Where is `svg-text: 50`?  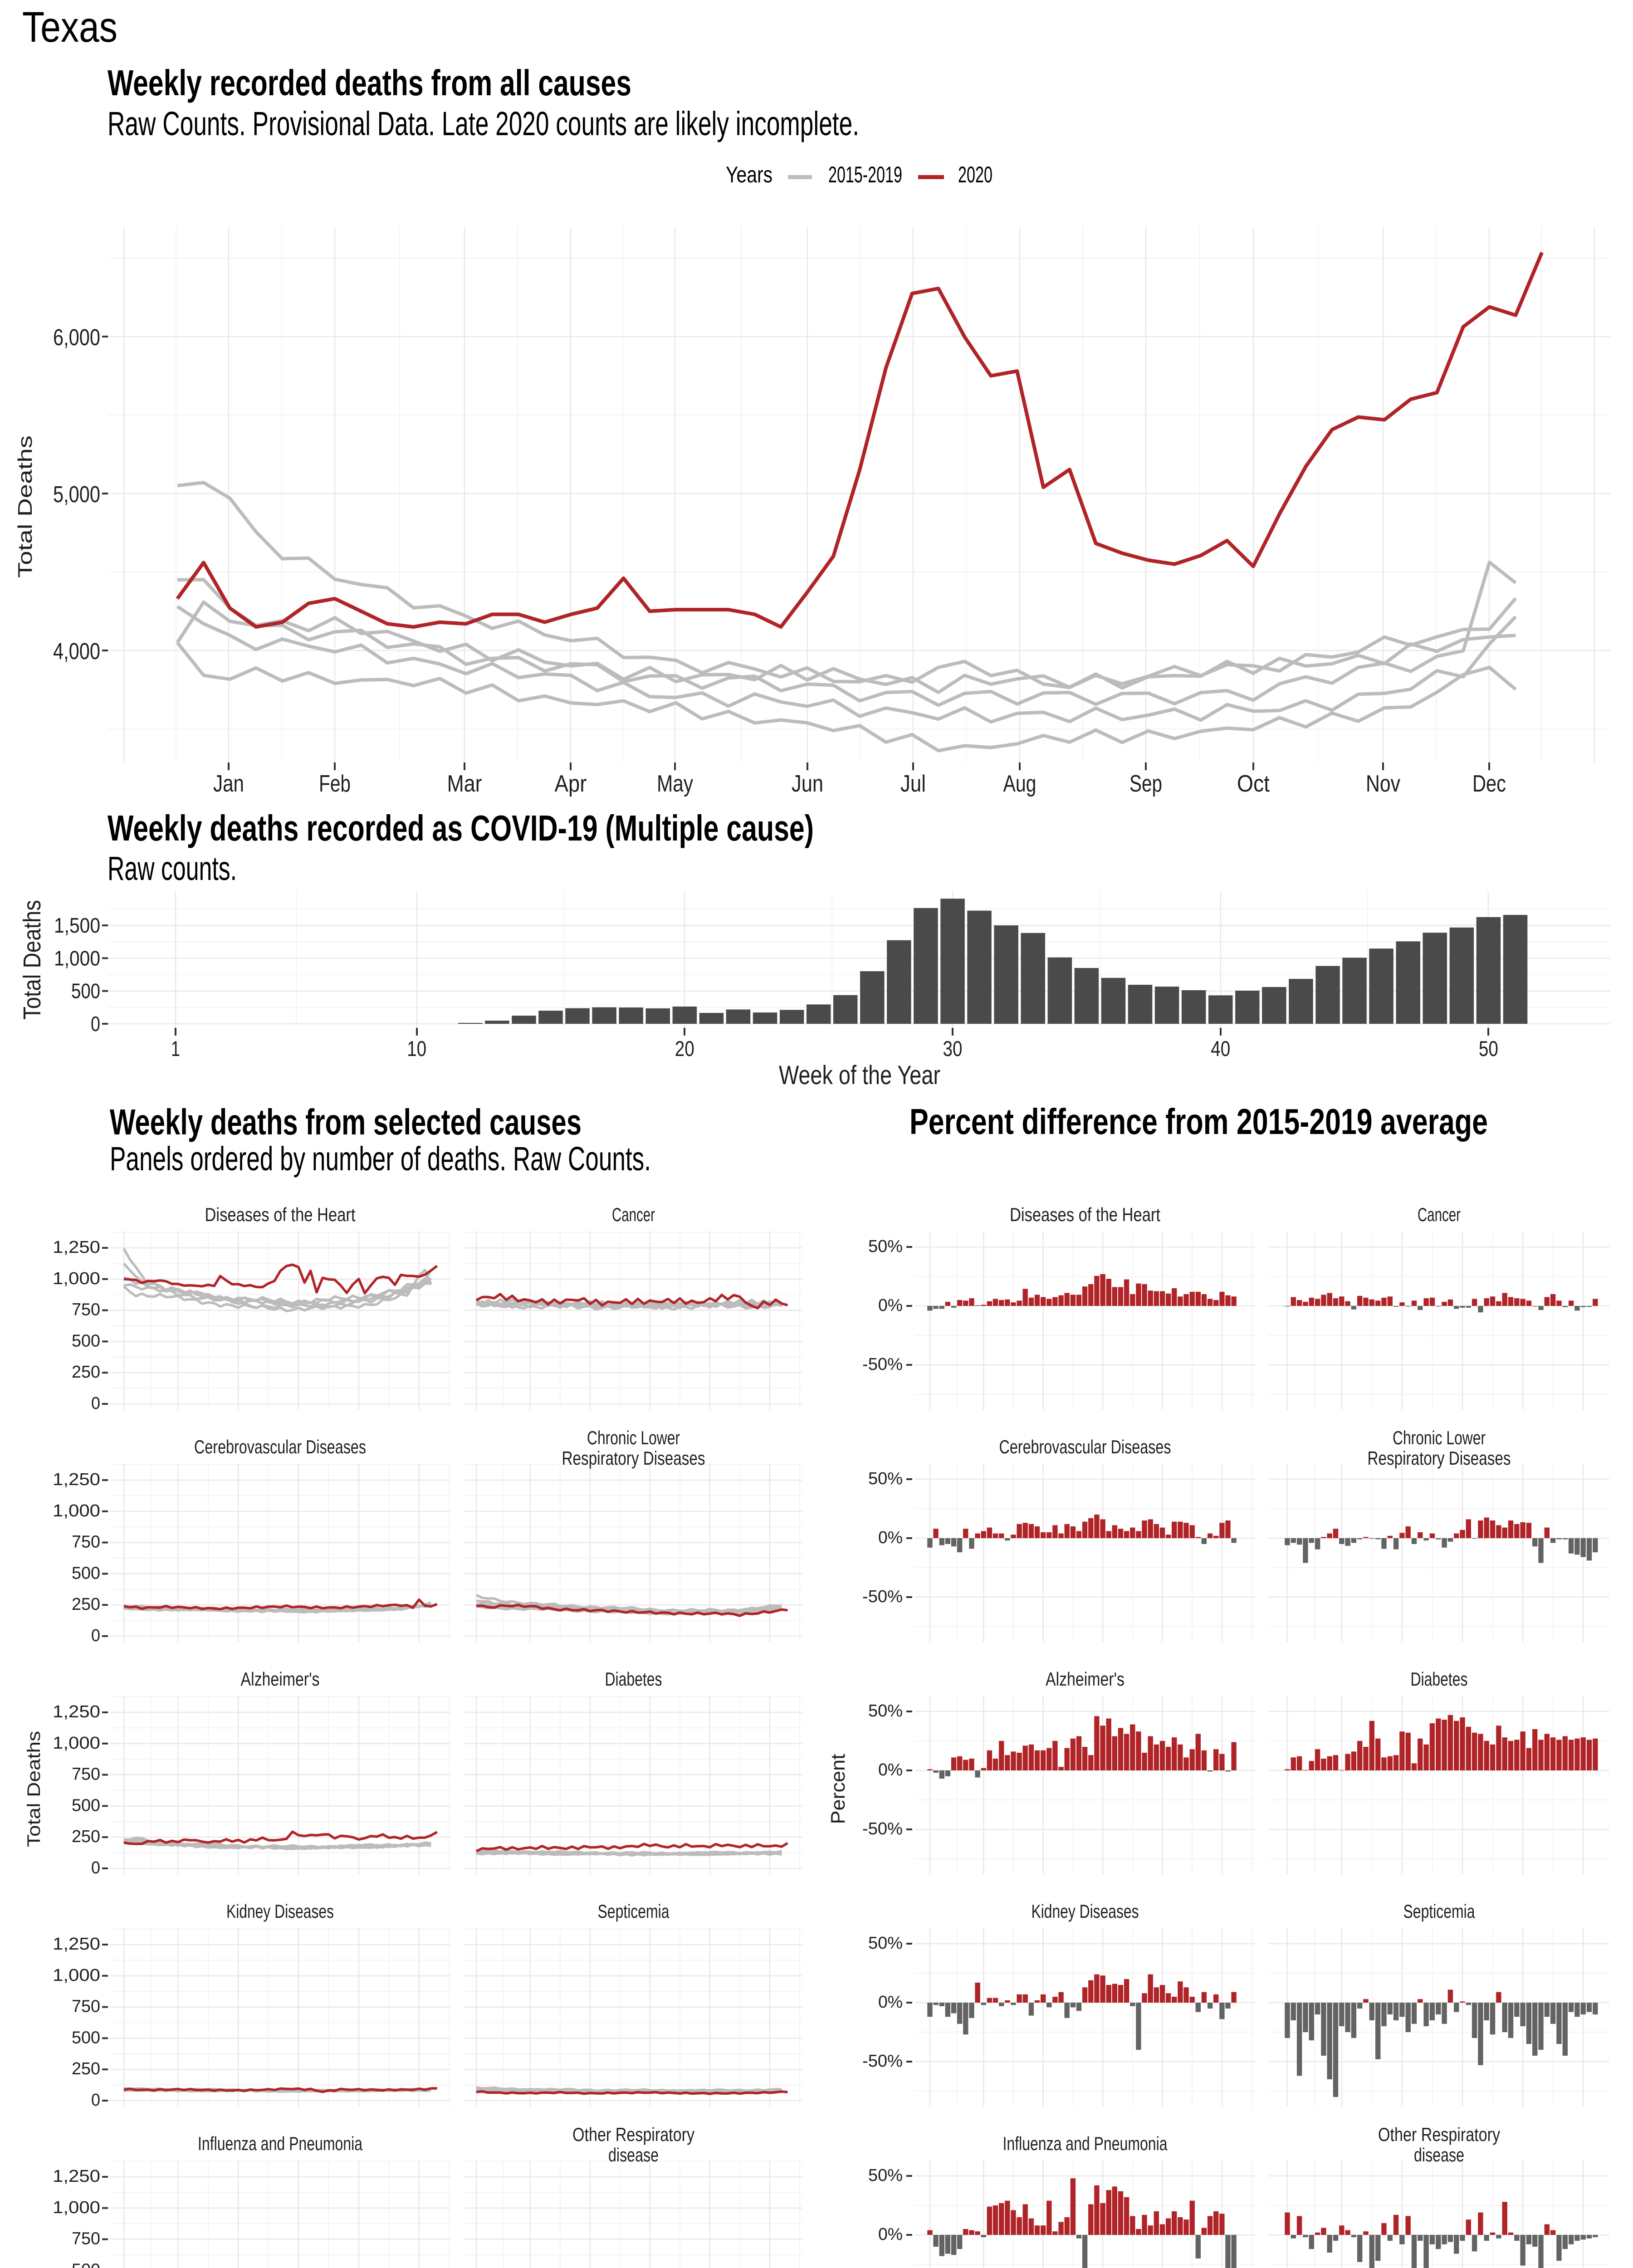
svg-text: 50 is located at coordinates (1488, 1049).